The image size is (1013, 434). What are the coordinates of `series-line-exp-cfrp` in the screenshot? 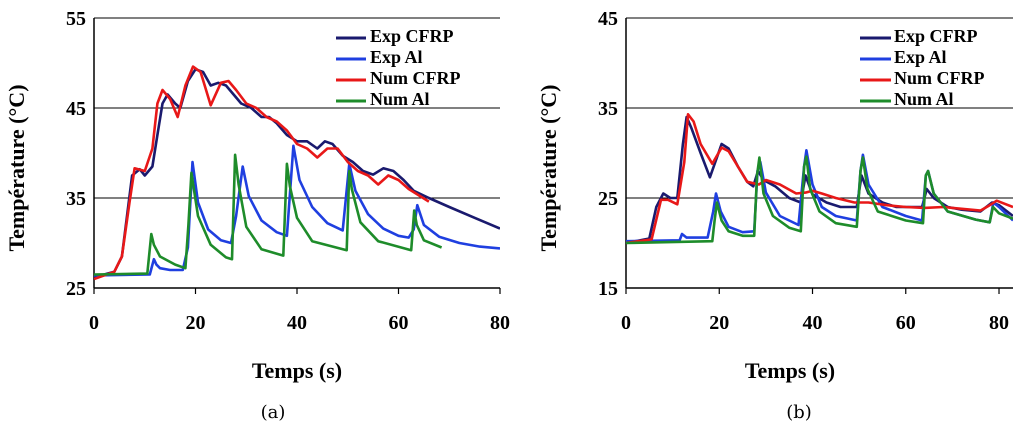 It's located at (819, 180).